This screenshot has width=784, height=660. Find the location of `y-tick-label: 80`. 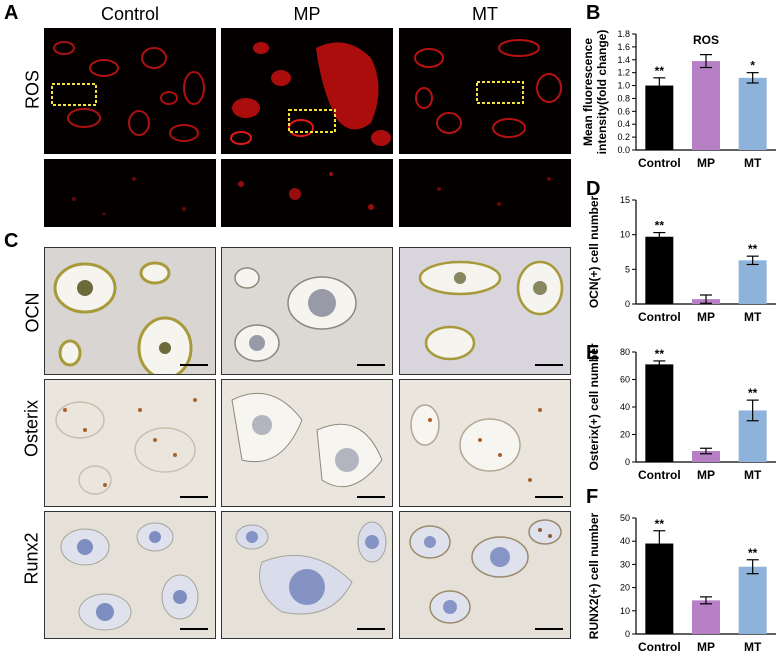

y-tick-label: 80 is located at coordinates (625, 352).